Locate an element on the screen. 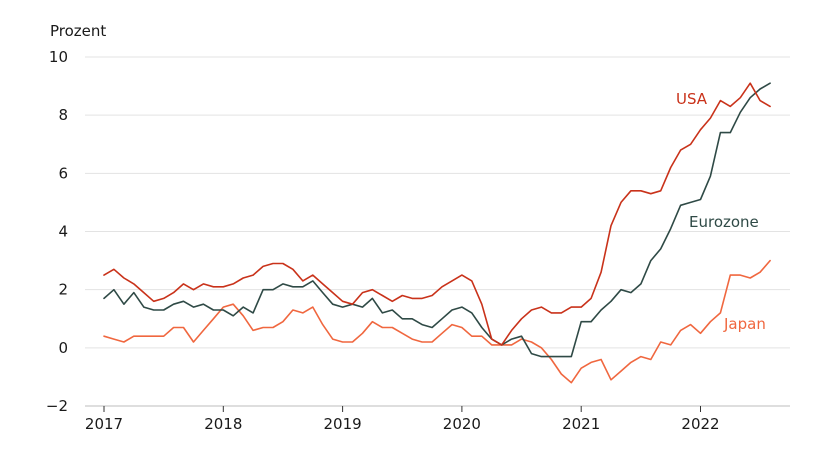 Image resolution: width=840 pixels, height=453 pixels. y-tick-label: 2 is located at coordinates (63, 290).